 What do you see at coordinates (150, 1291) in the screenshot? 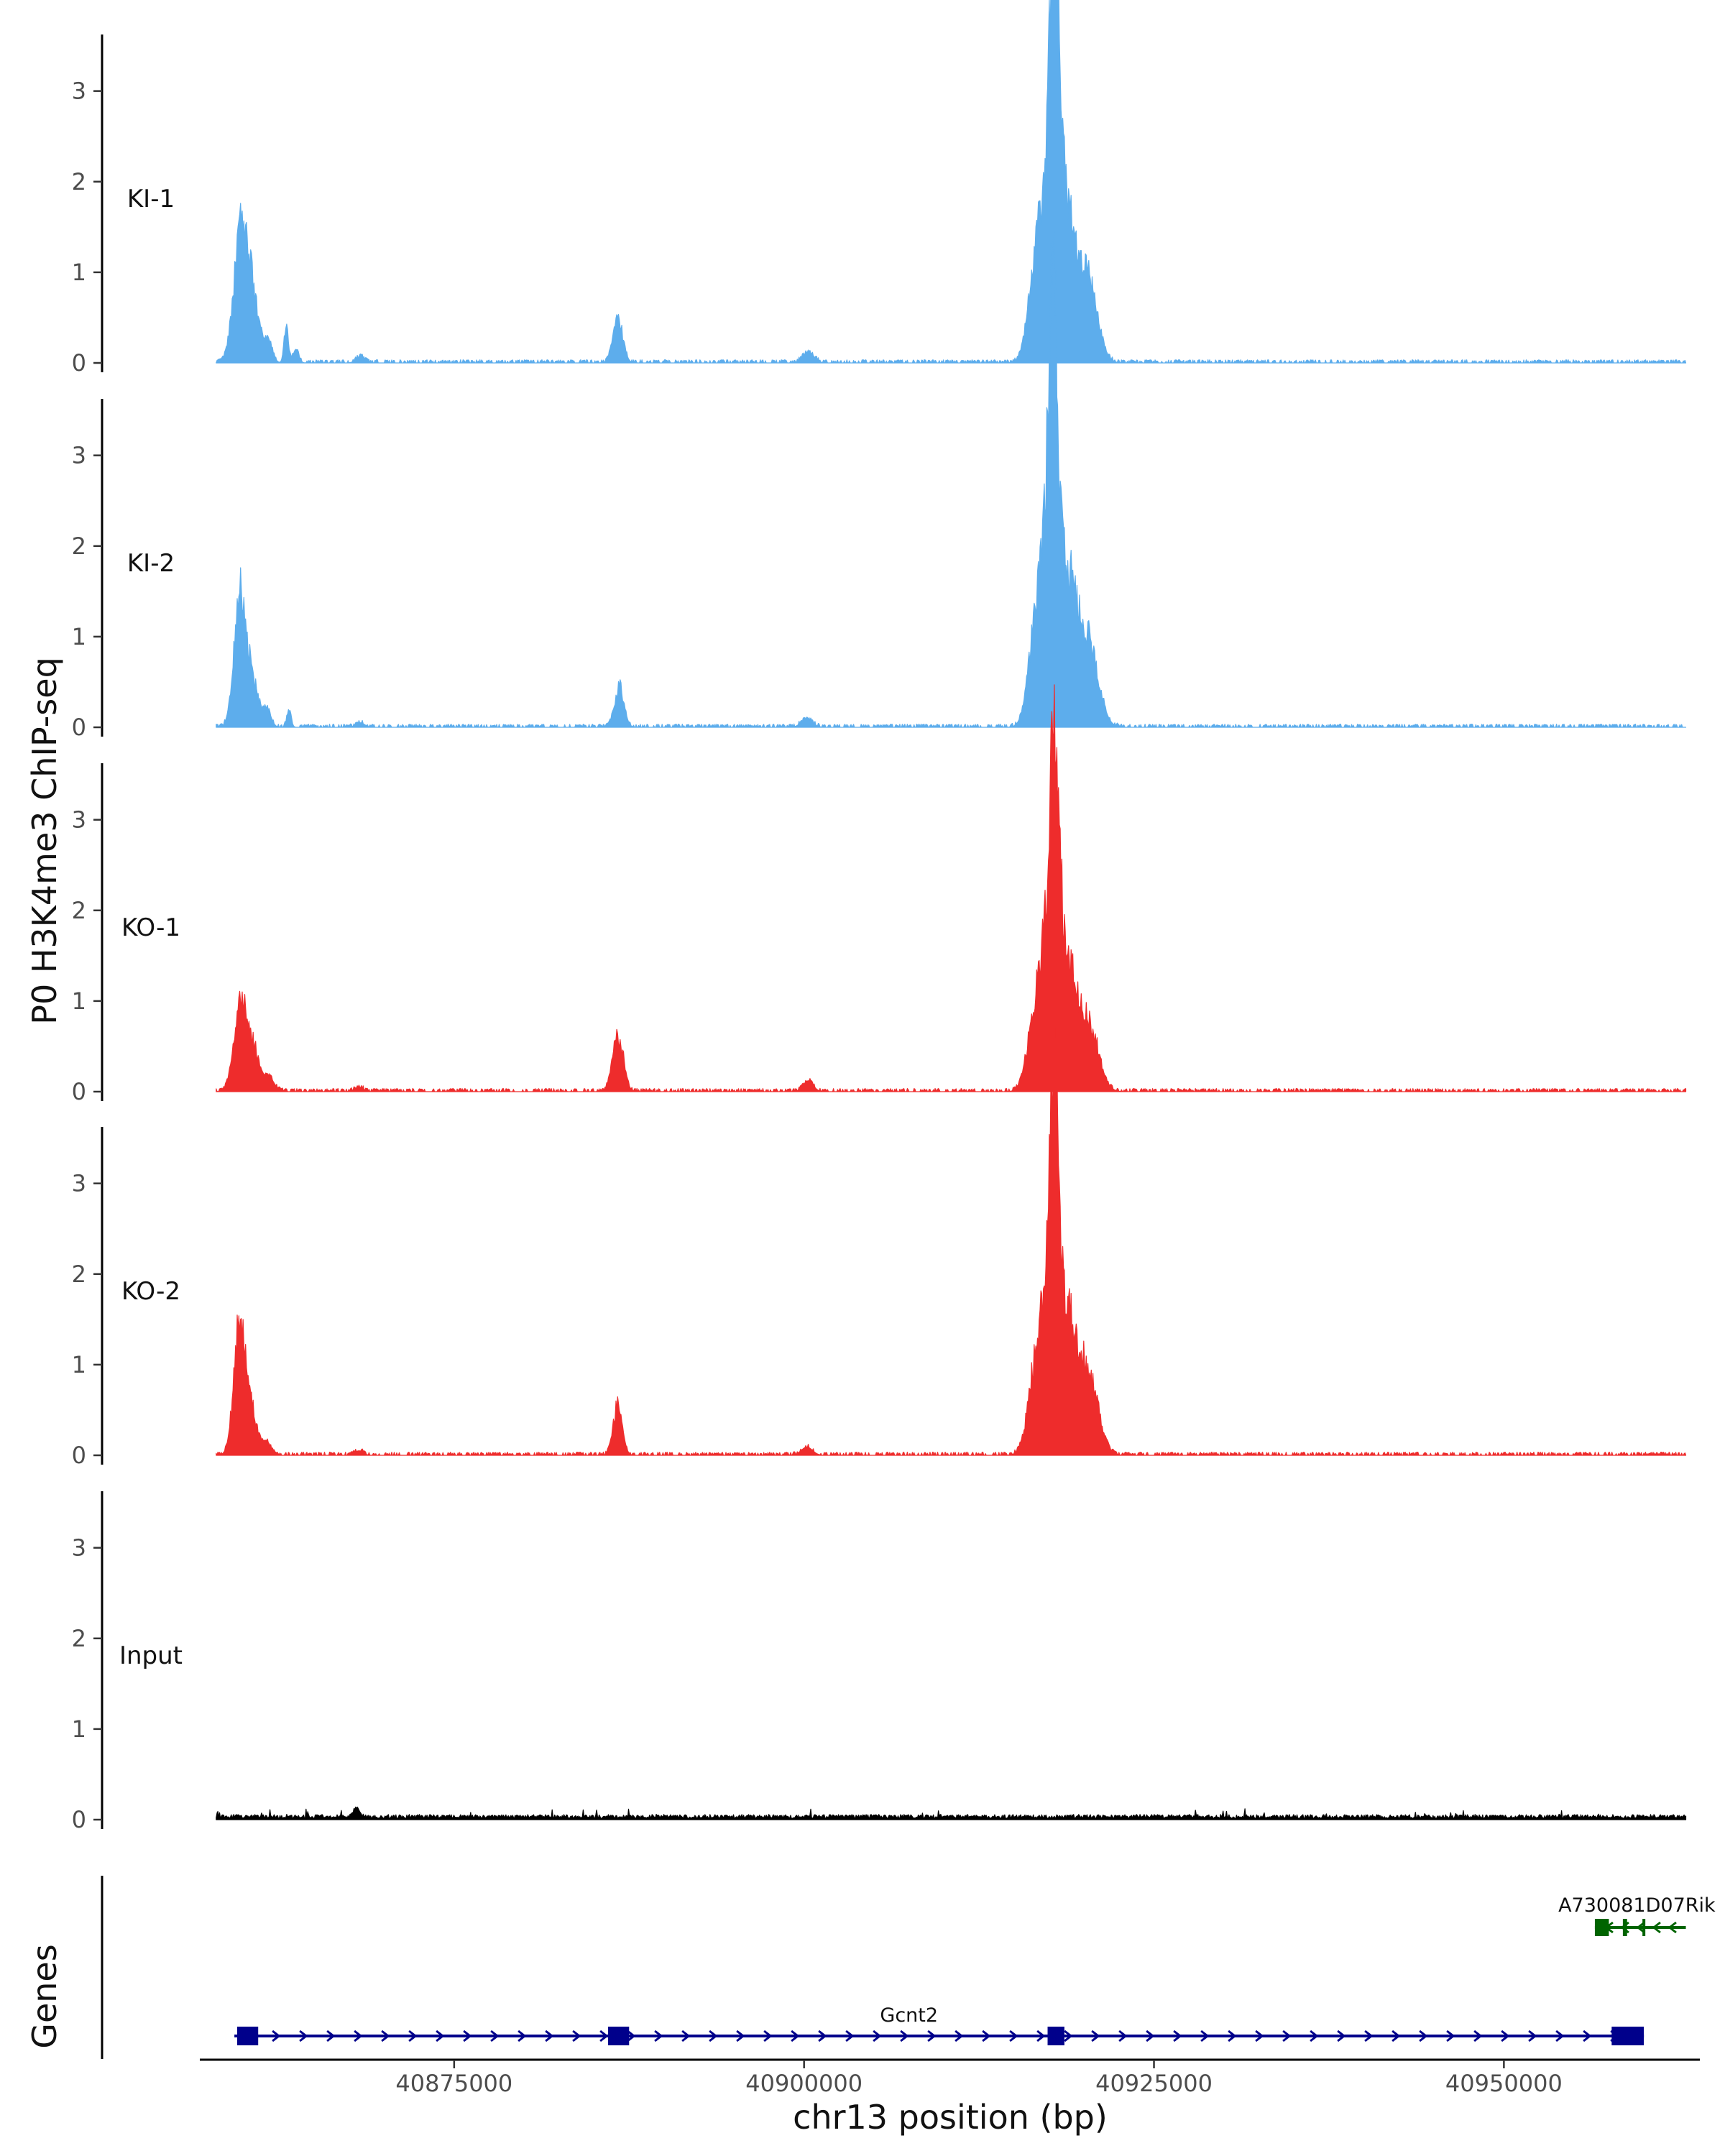
I see `track-label: KO-2` at bounding box center [150, 1291].